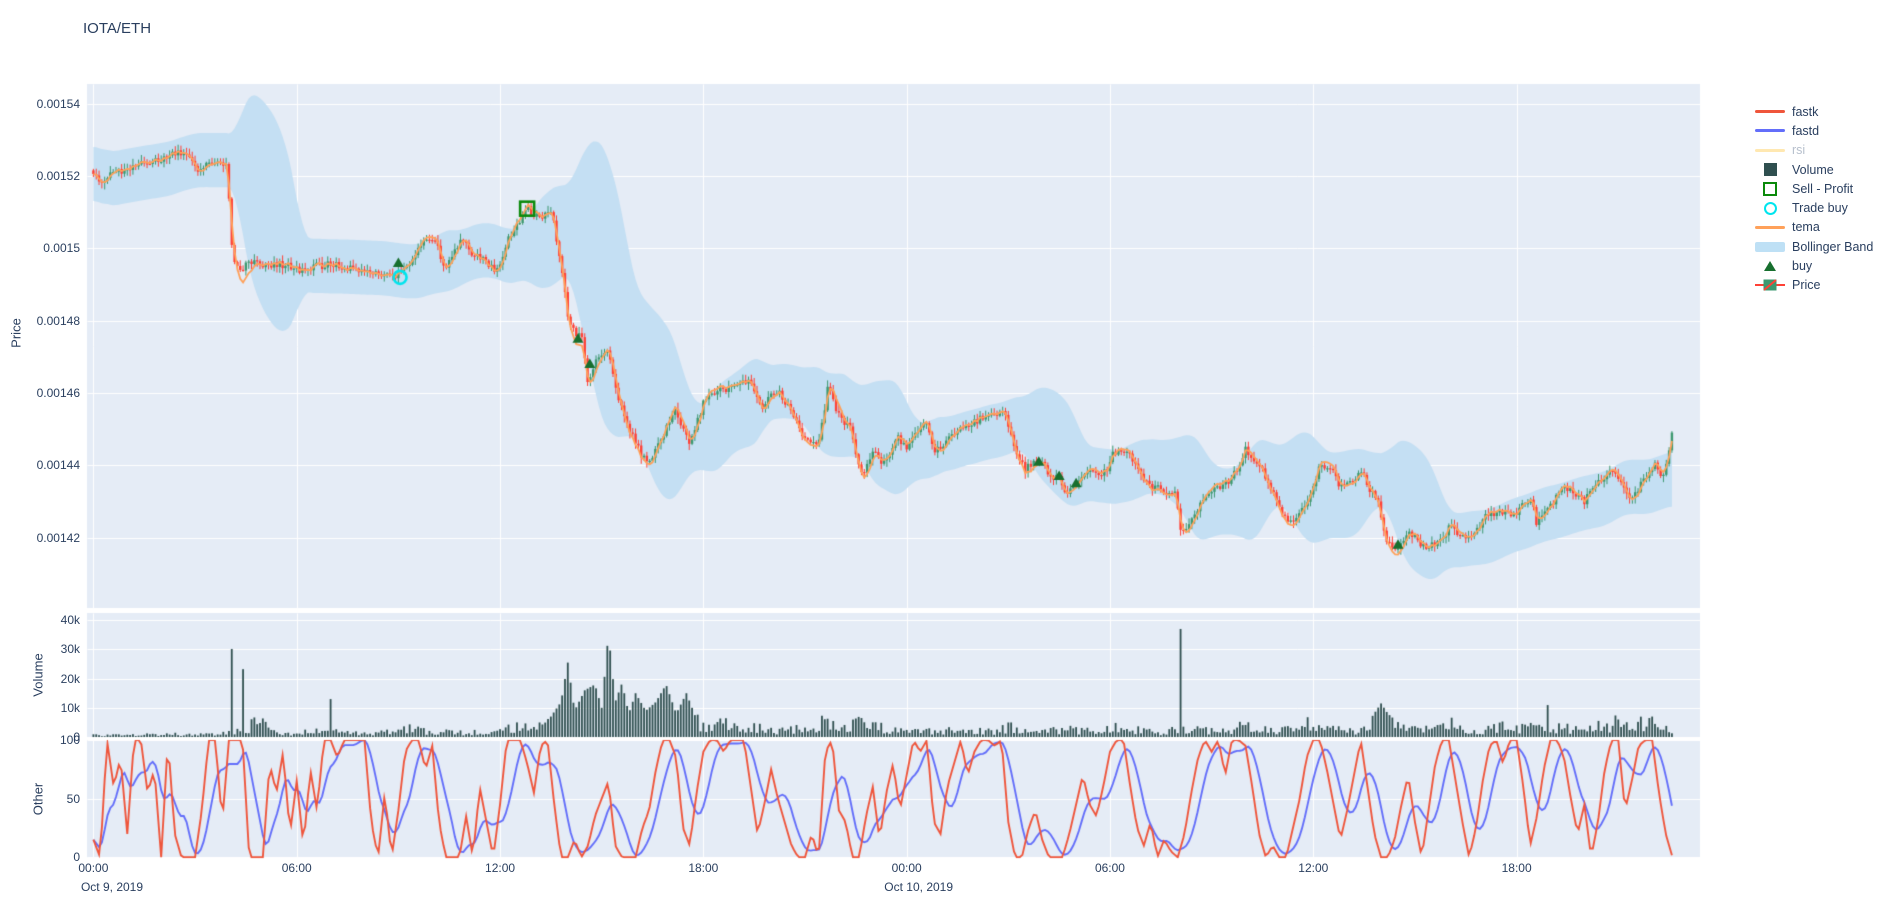 Image resolution: width=1888 pixels, height=909 pixels. What do you see at coordinates (1770, 285) in the screenshot?
I see `price-swatch-icon` at bounding box center [1770, 285].